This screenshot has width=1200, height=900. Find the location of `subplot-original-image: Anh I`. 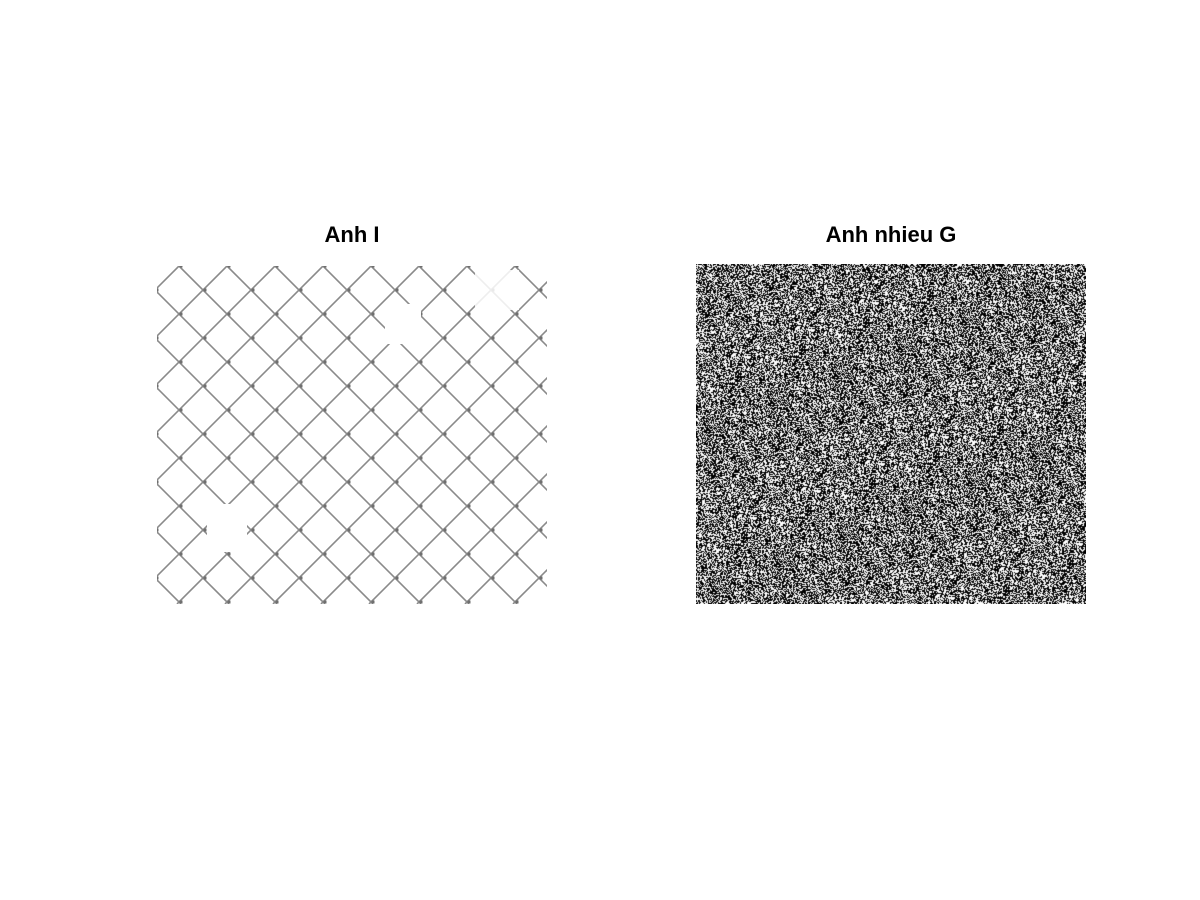

subplot-original-image: Anh I is located at coordinates (352, 413).